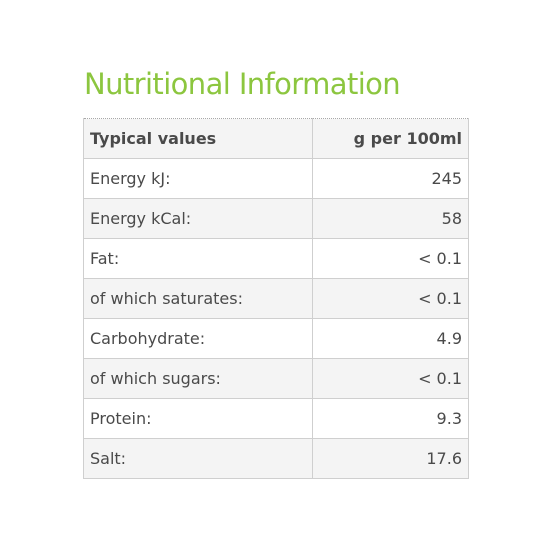 This screenshot has width=560, height=560. Describe the element at coordinates (198, 218) in the screenshot. I see `nutrient-label: Energy kCal:` at that location.